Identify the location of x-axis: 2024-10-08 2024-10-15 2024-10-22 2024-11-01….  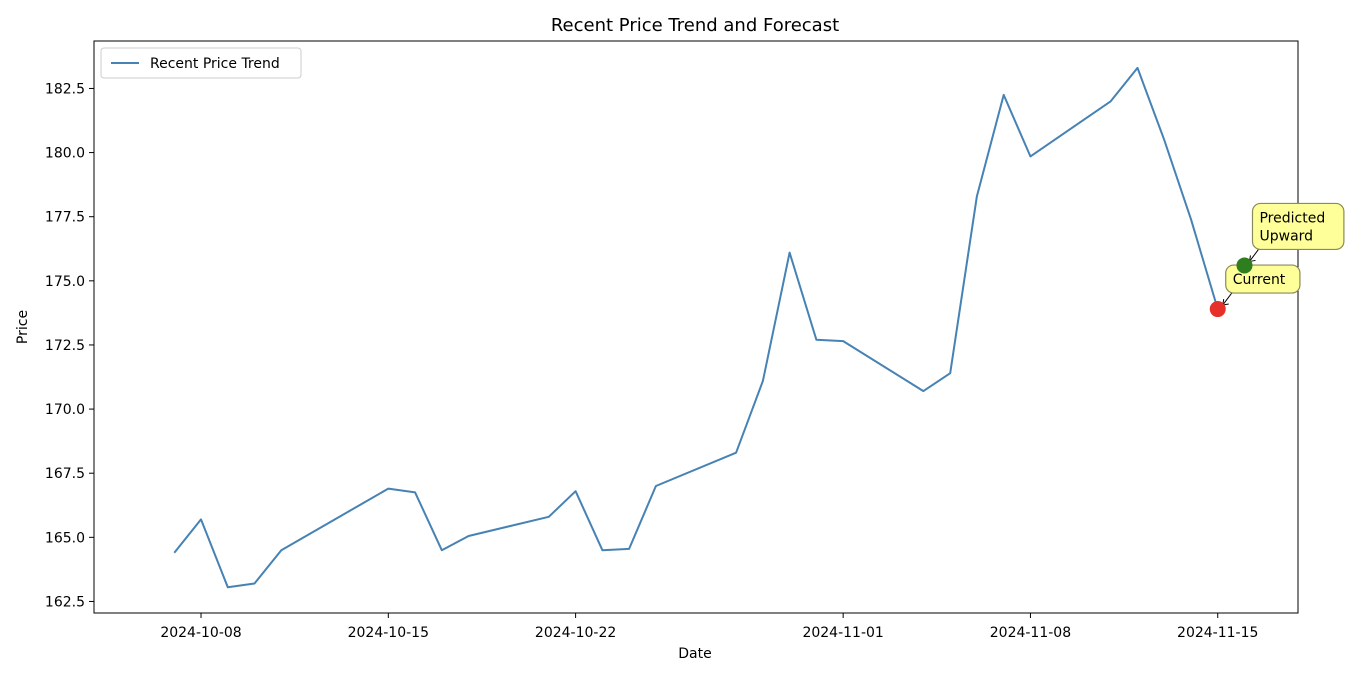
(709, 627).